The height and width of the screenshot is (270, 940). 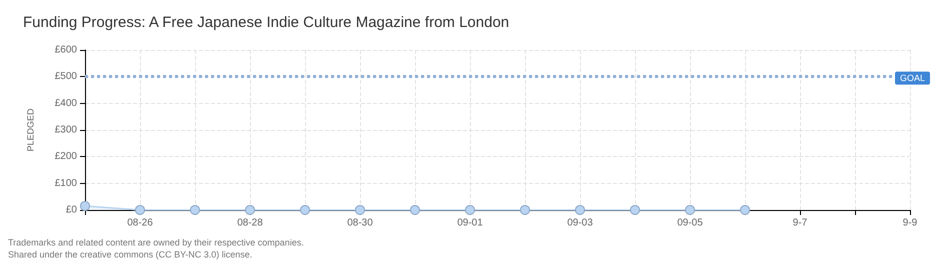 What do you see at coordinates (31, 130) in the screenshot?
I see `y-axis-title: PLEDGED` at bounding box center [31, 130].